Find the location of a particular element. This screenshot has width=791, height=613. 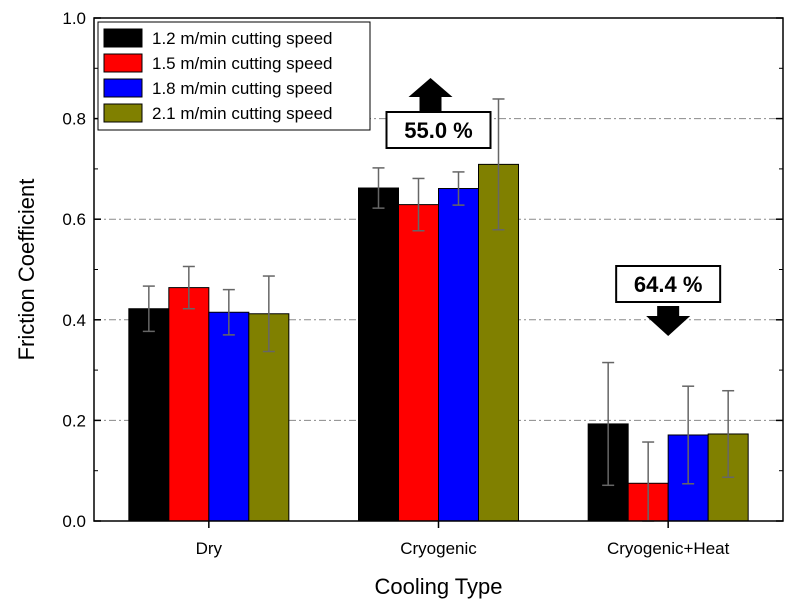

y-tick-label: 0.8 is located at coordinates (74, 119).